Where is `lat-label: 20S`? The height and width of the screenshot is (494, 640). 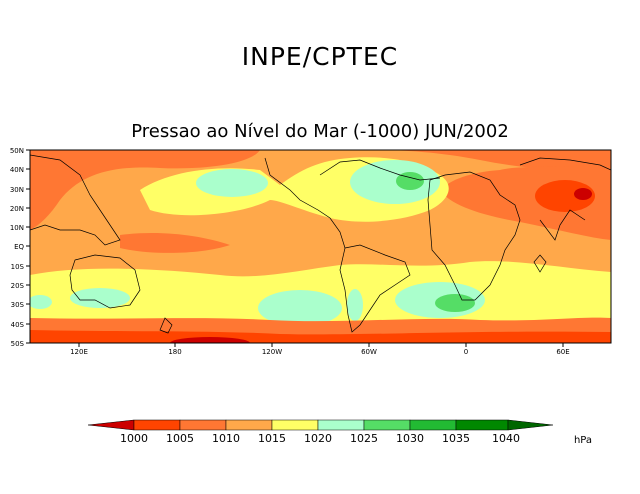 lat-label: 20S is located at coordinates (18, 286).